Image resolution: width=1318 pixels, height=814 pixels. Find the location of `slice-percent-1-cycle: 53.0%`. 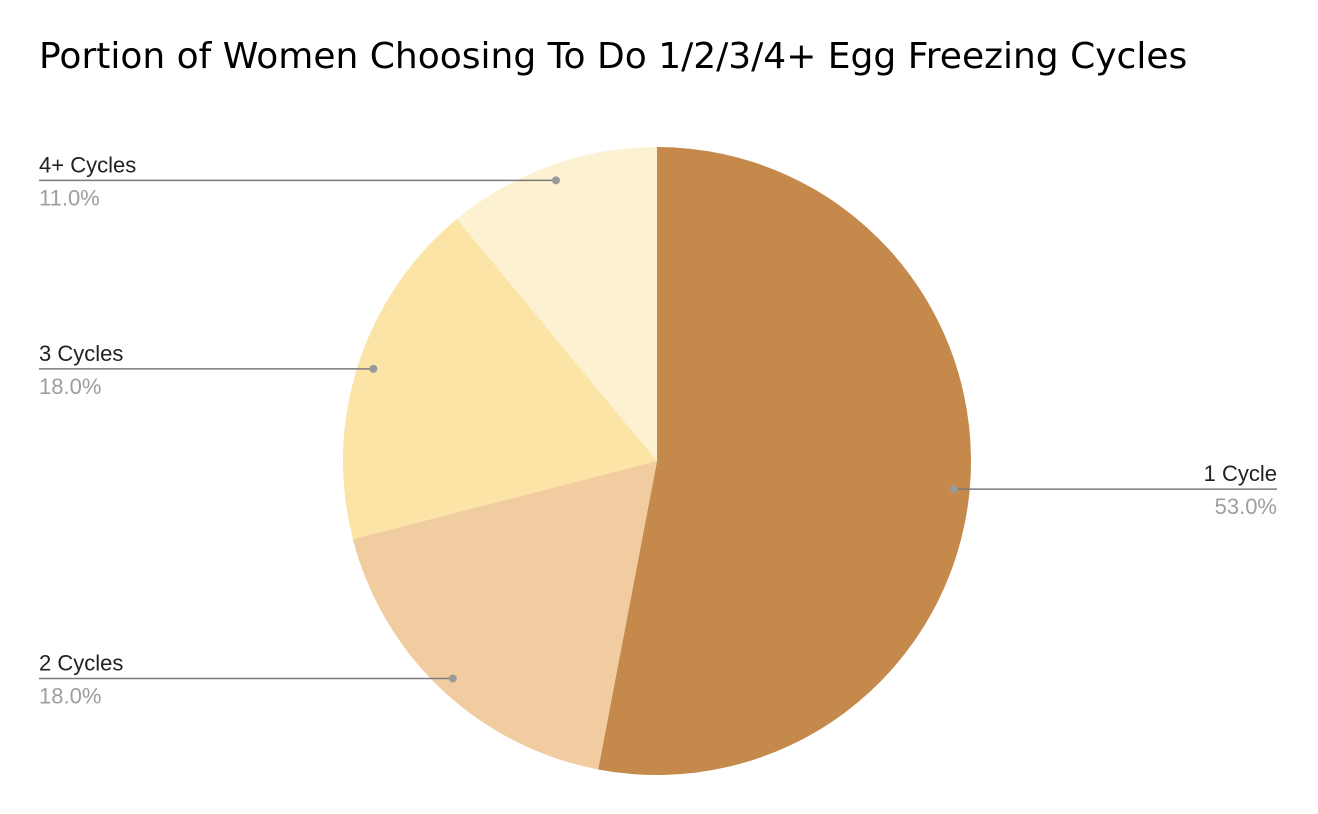

slice-percent-1-cycle: 53.0% is located at coordinates (1246, 506).